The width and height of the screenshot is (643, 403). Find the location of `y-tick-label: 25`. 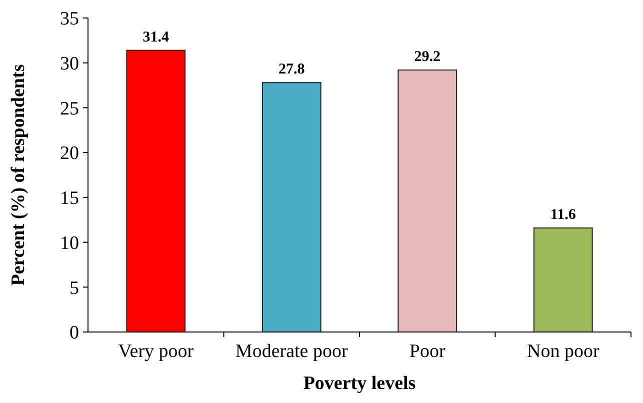

y-tick-label: 25 is located at coordinates (69, 109).